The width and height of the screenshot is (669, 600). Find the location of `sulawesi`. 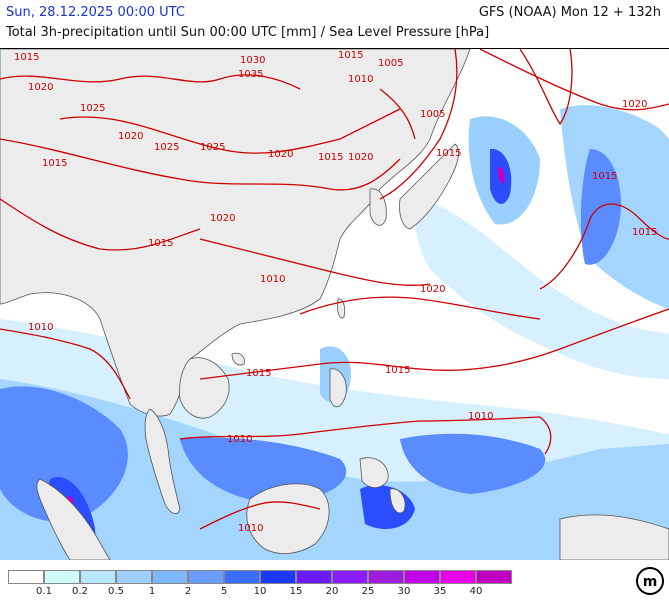

sulawesi is located at coordinates (397, 501).